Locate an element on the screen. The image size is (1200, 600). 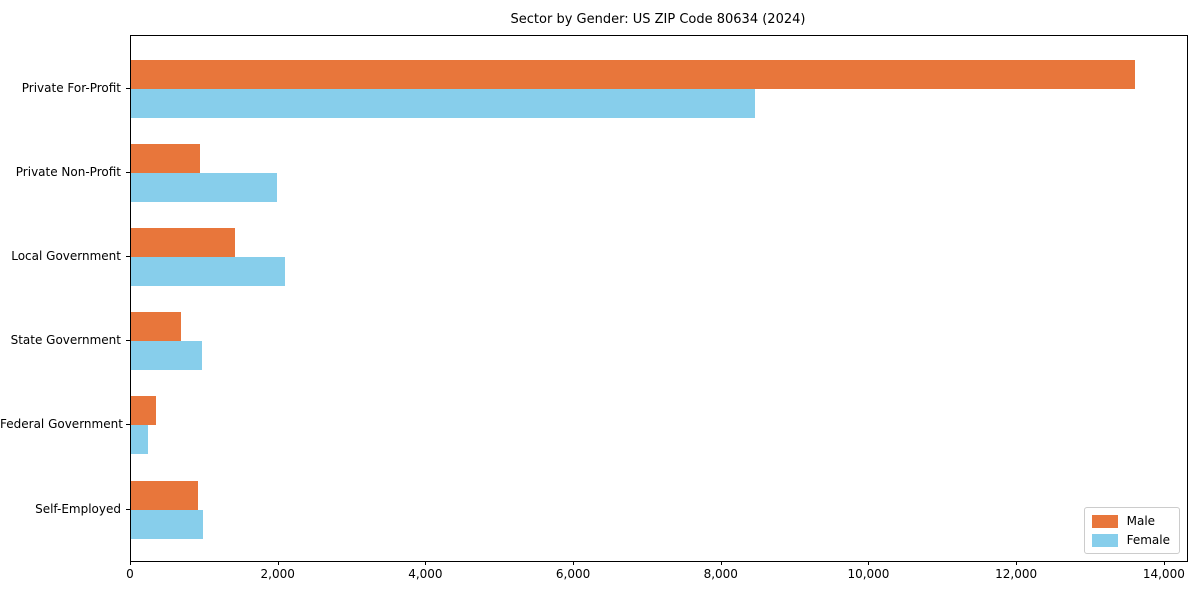
legend-swatch-male is located at coordinates (1104, 521).